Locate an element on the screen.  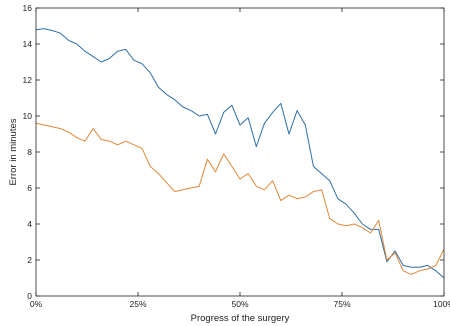
y-tick-label: 16 is located at coordinates (28, 8).